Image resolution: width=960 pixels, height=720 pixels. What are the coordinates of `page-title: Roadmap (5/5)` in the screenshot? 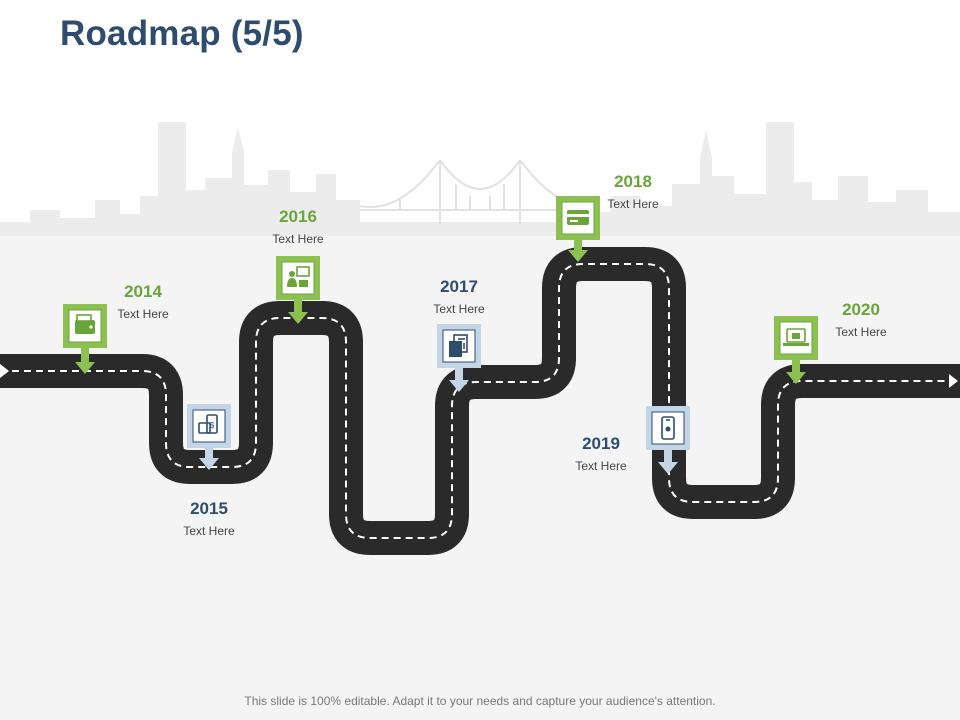 It's located at (182, 33).